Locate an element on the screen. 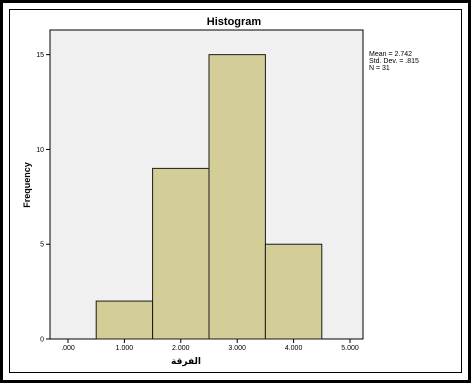 The image size is (471, 383). y-axis: 0 5 10 15 is located at coordinates (43, 198).